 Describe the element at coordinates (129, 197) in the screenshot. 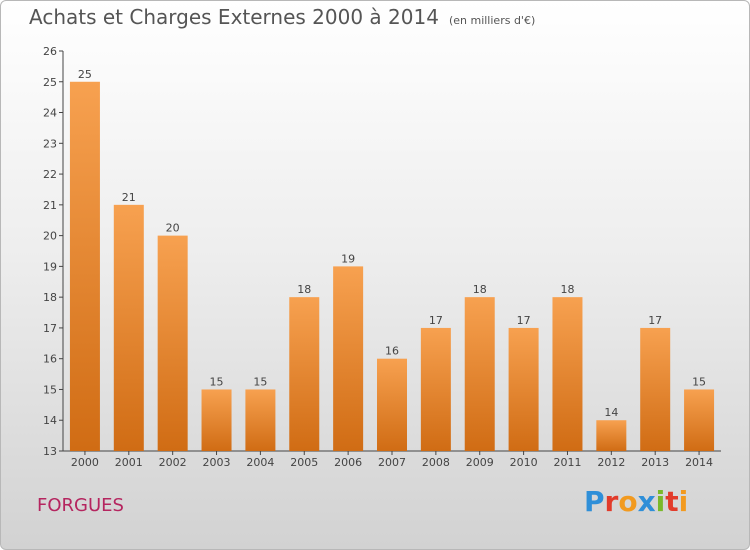

I see `bar-value-label: 21` at that location.